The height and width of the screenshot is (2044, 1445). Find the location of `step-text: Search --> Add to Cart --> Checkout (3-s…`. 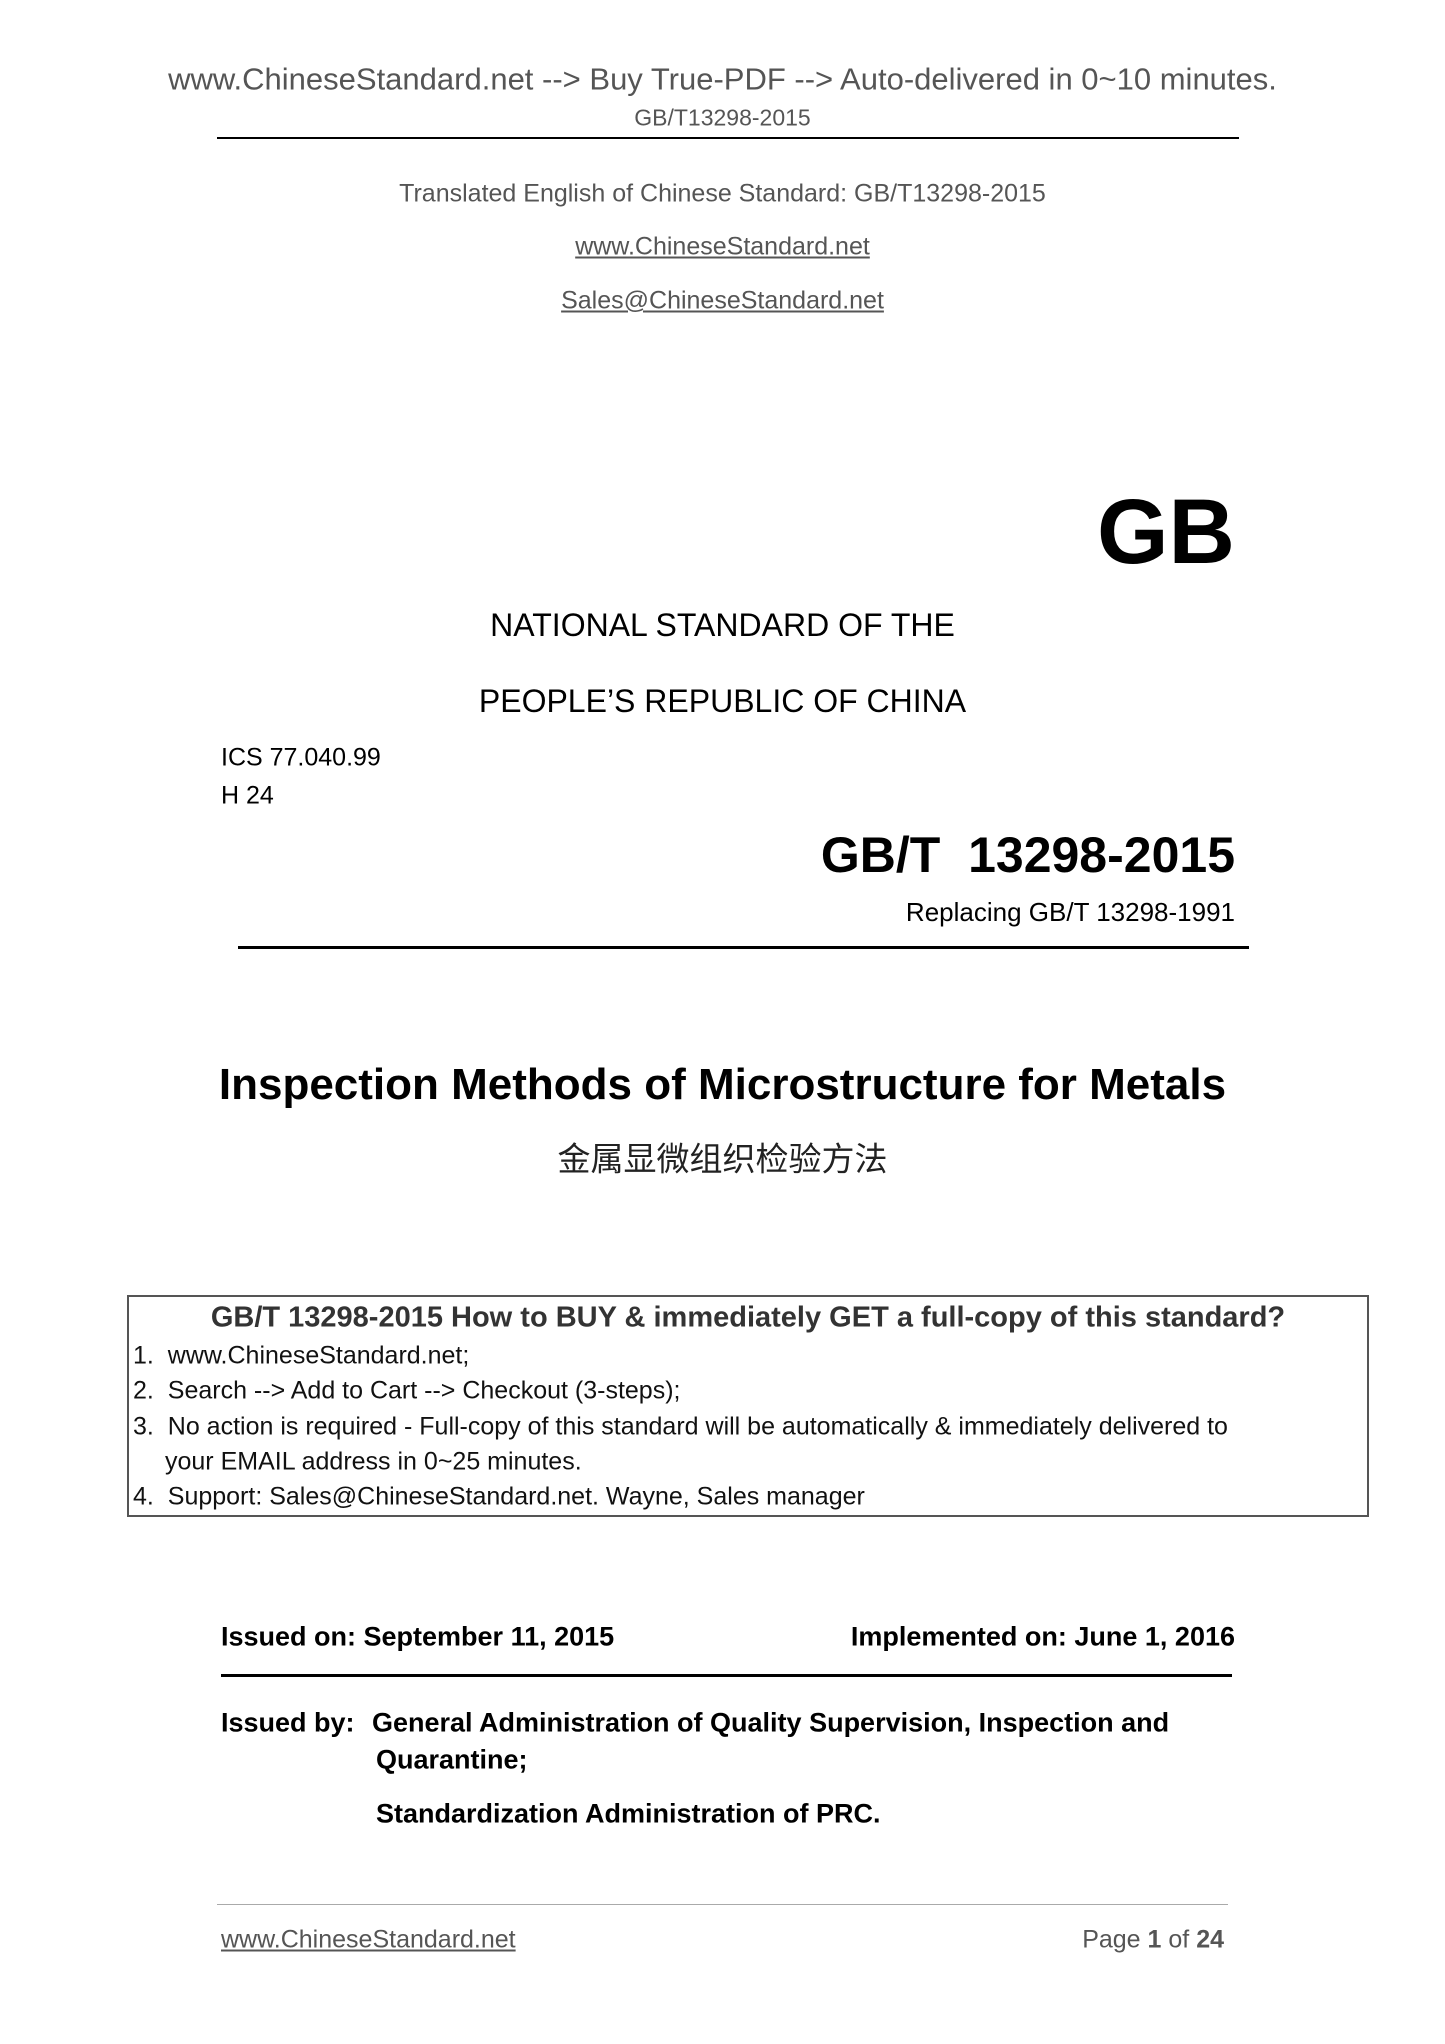

step-text: Search --> Add to Cart --> Checkout (3-s… is located at coordinates (424, 1390).